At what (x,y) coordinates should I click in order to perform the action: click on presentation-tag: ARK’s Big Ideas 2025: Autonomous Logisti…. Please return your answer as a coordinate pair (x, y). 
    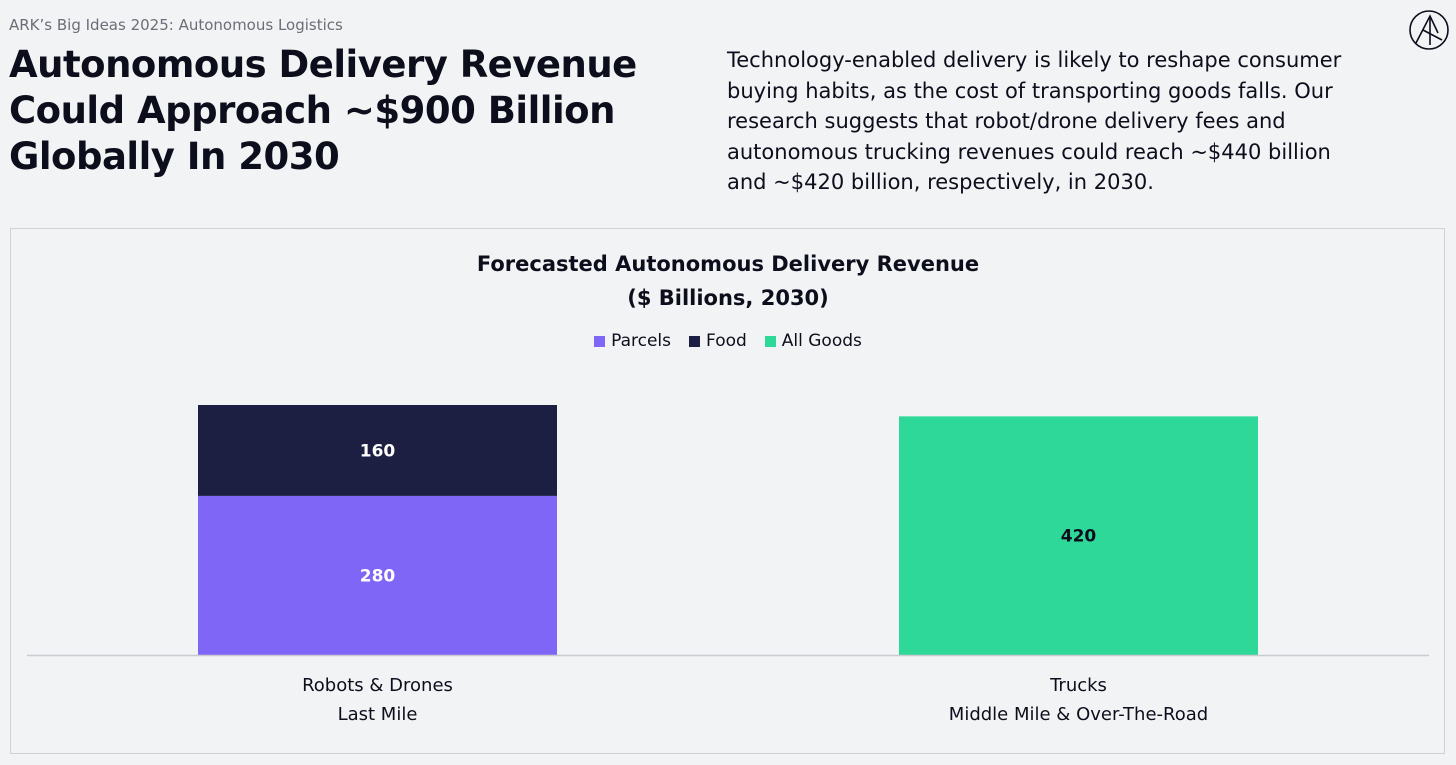
    Looking at the image, I should click on (176, 25).